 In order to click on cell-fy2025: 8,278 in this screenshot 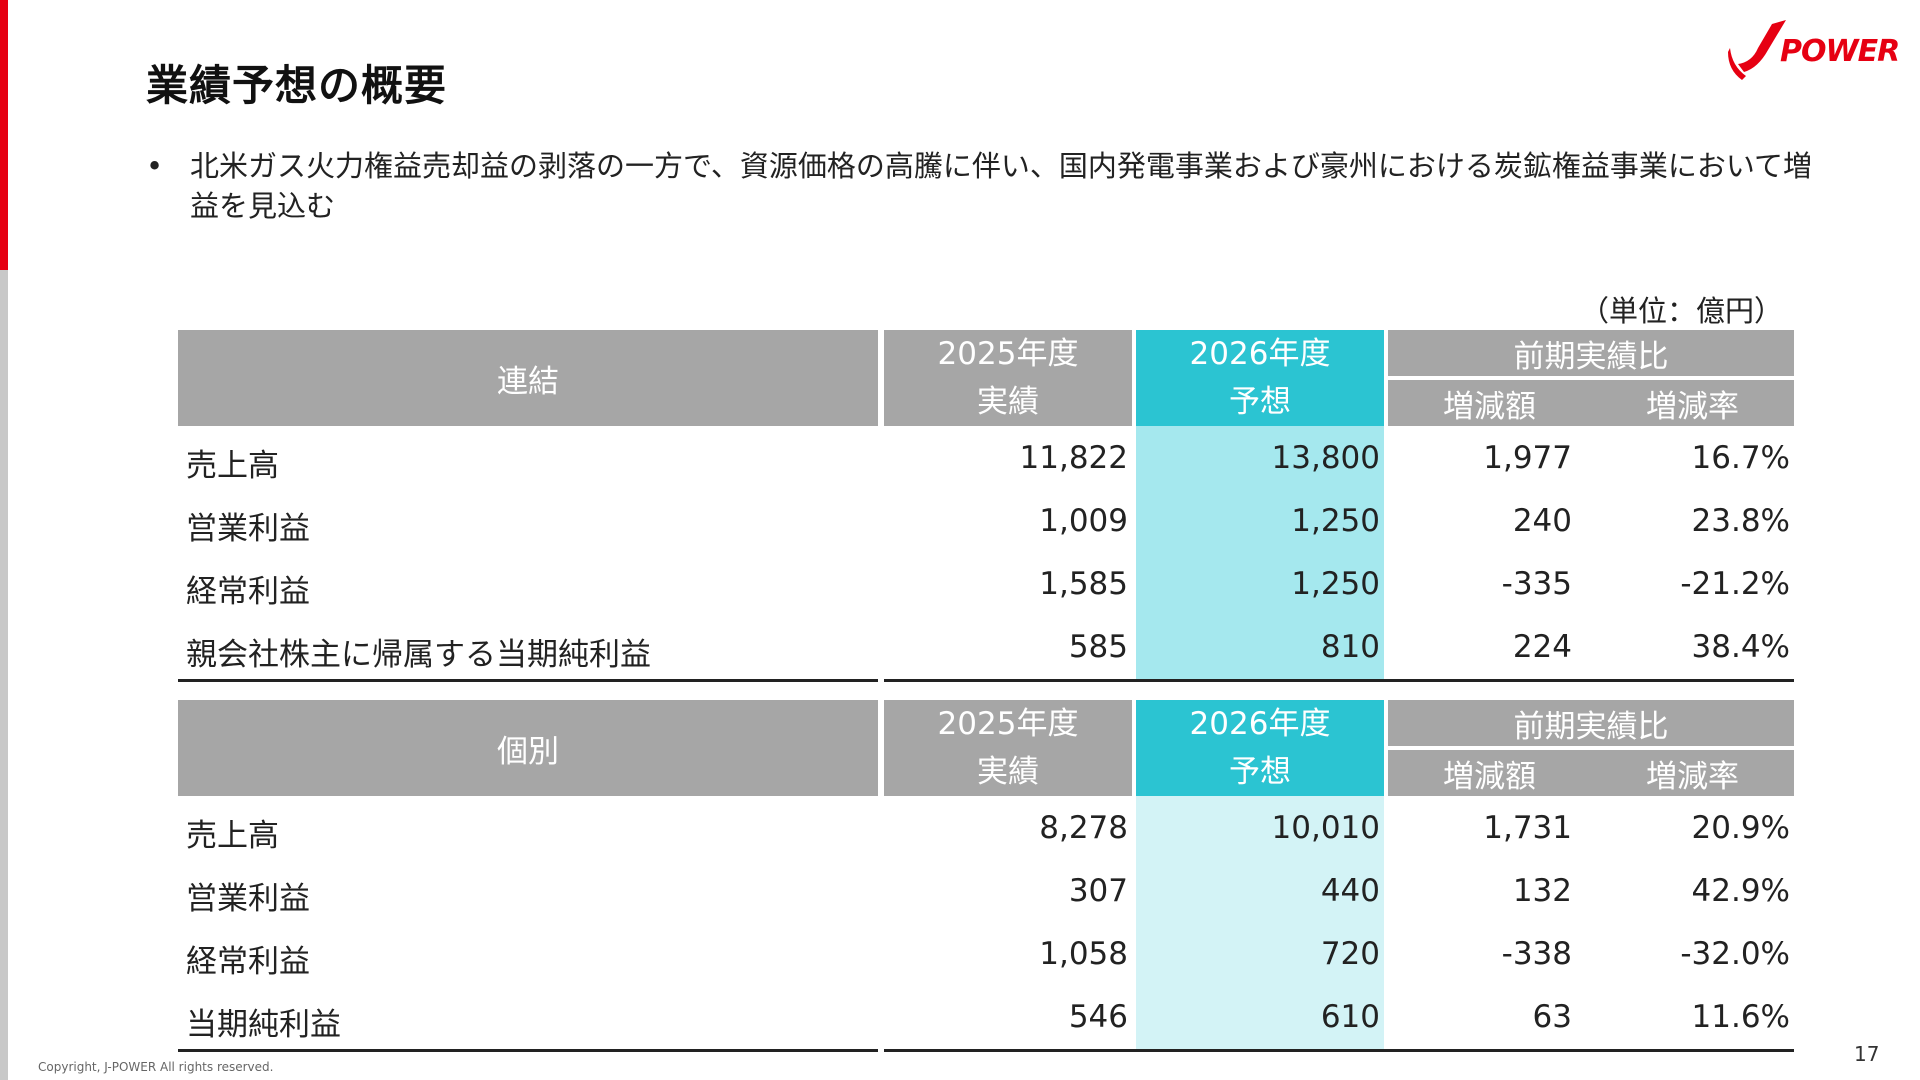, I will do `click(1083, 828)`.